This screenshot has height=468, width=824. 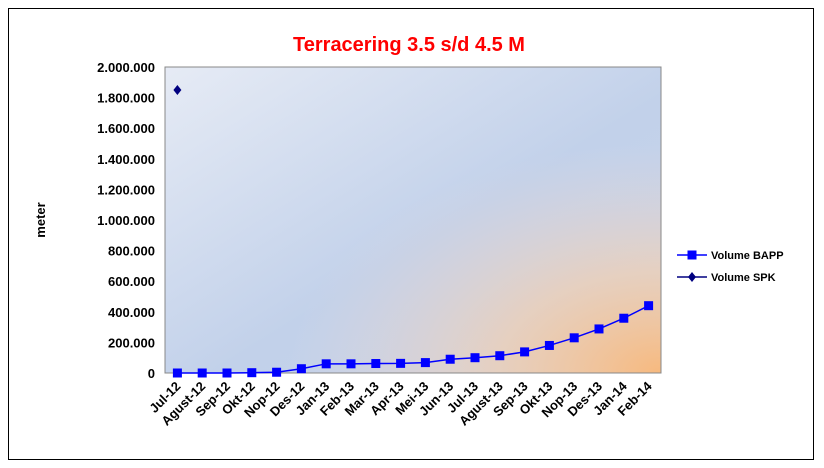 What do you see at coordinates (126, 98) in the screenshot?
I see `y-tick-label: 1.800.000` at bounding box center [126, 98].